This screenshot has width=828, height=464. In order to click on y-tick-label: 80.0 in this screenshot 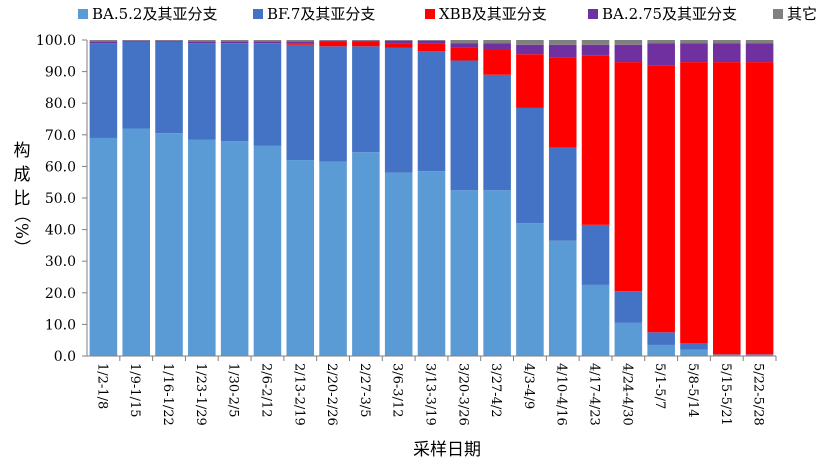, I will do `click(60, 104)`.